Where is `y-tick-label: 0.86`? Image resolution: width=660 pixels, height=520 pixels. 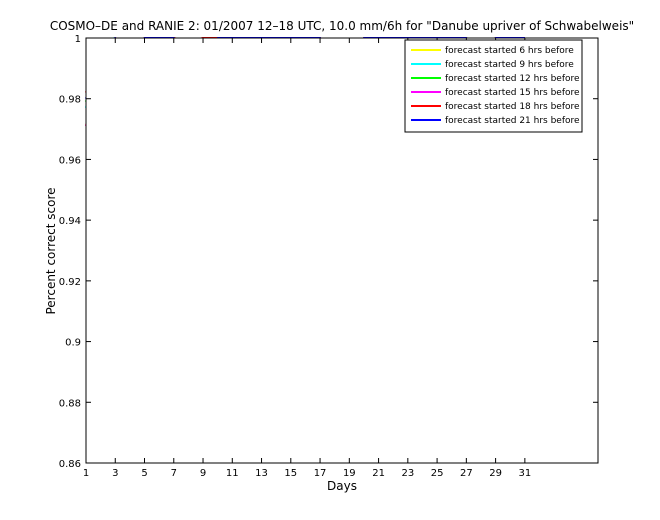
y-tick-label: 0.86 is located at coordinates (70, 464).